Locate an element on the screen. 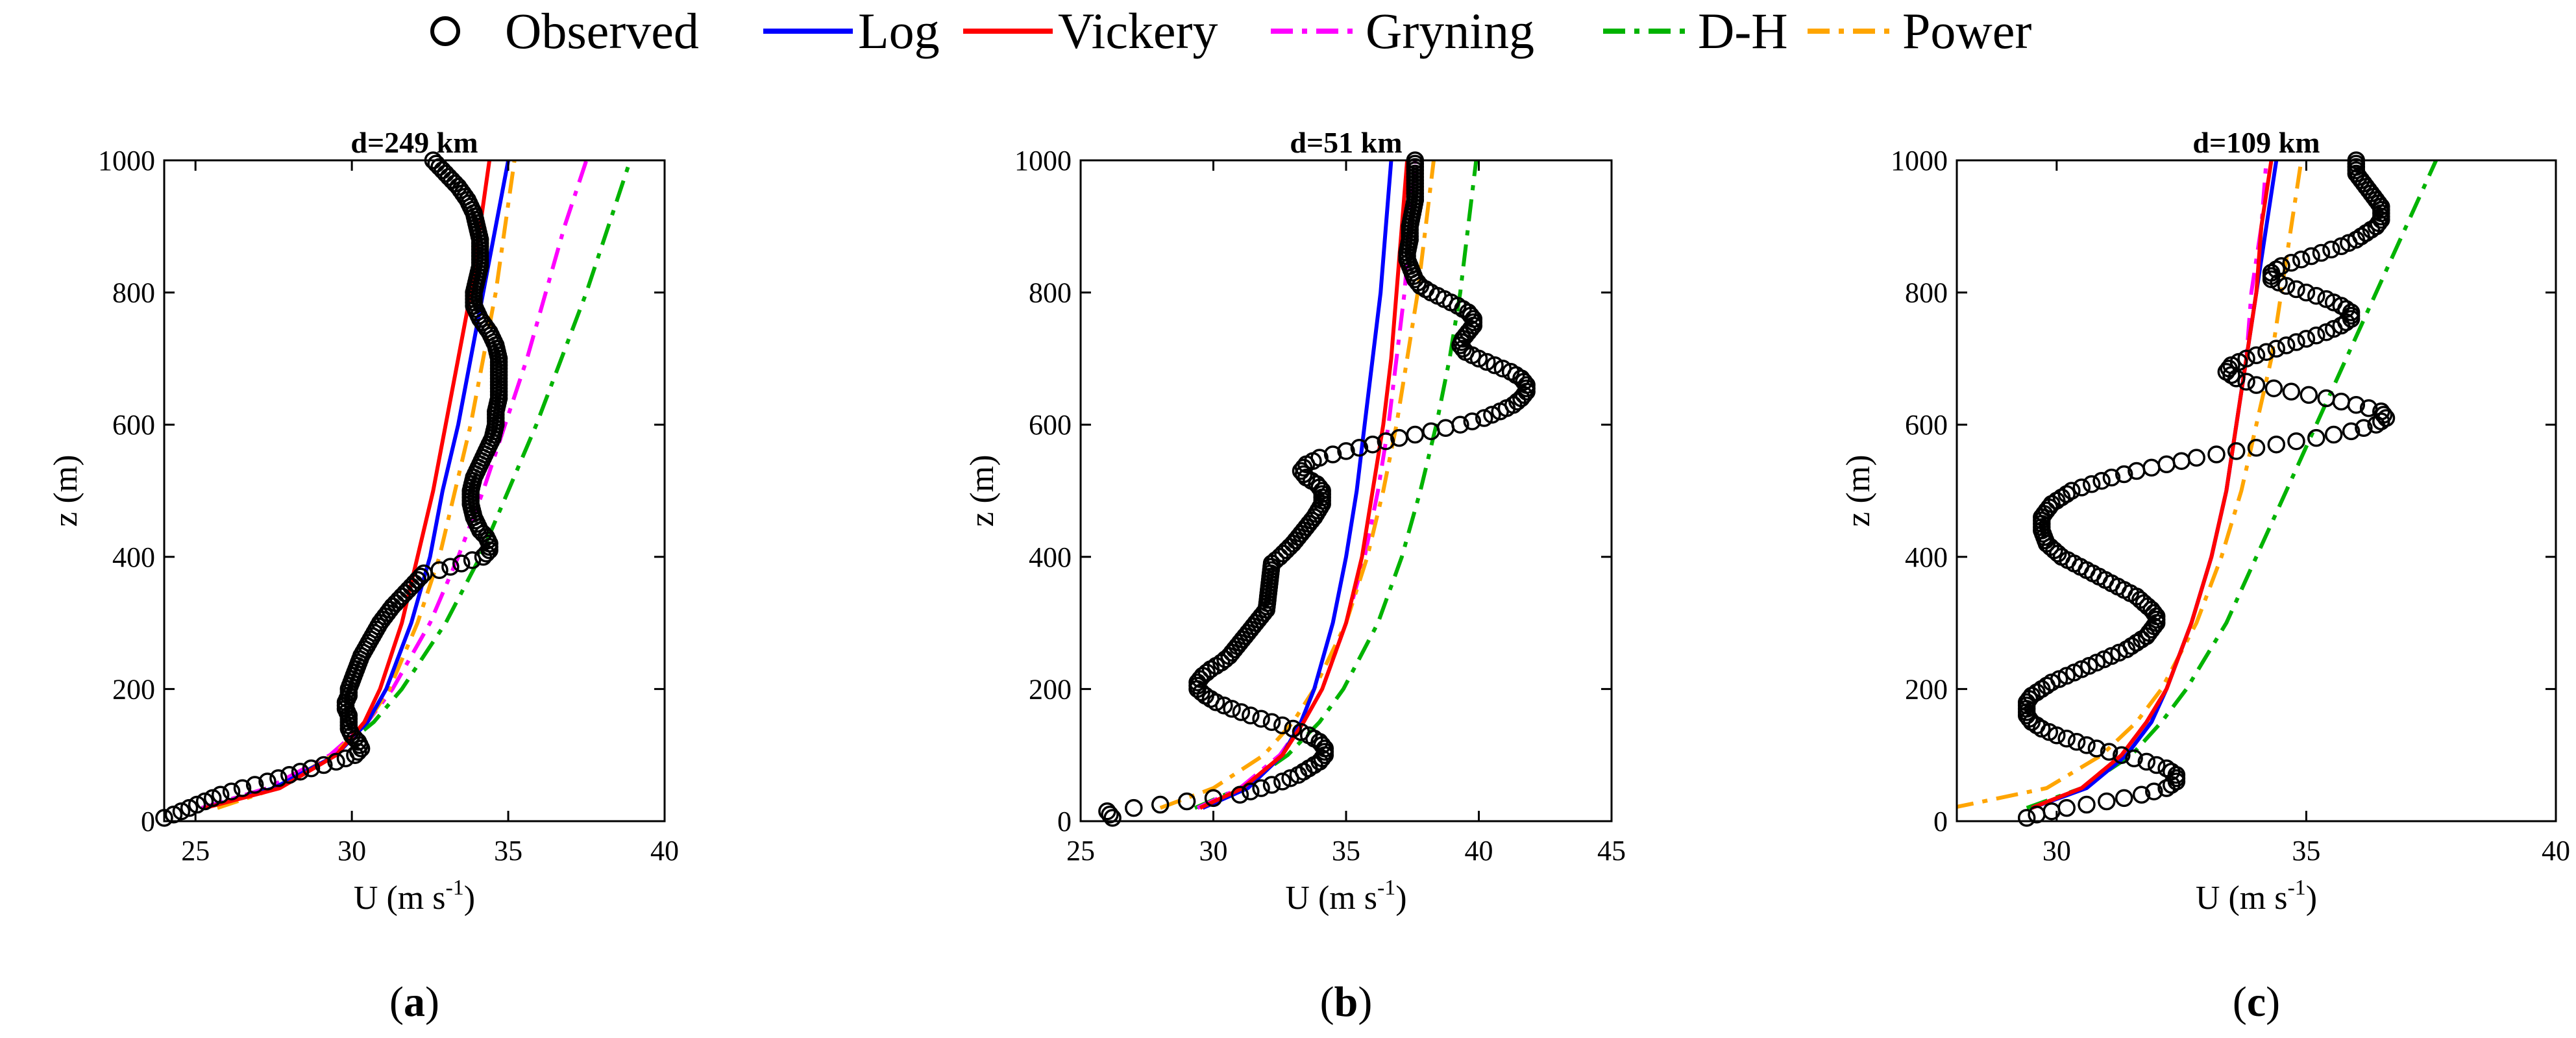  panel-label: (c) is located at coordinates (2256, 1002).